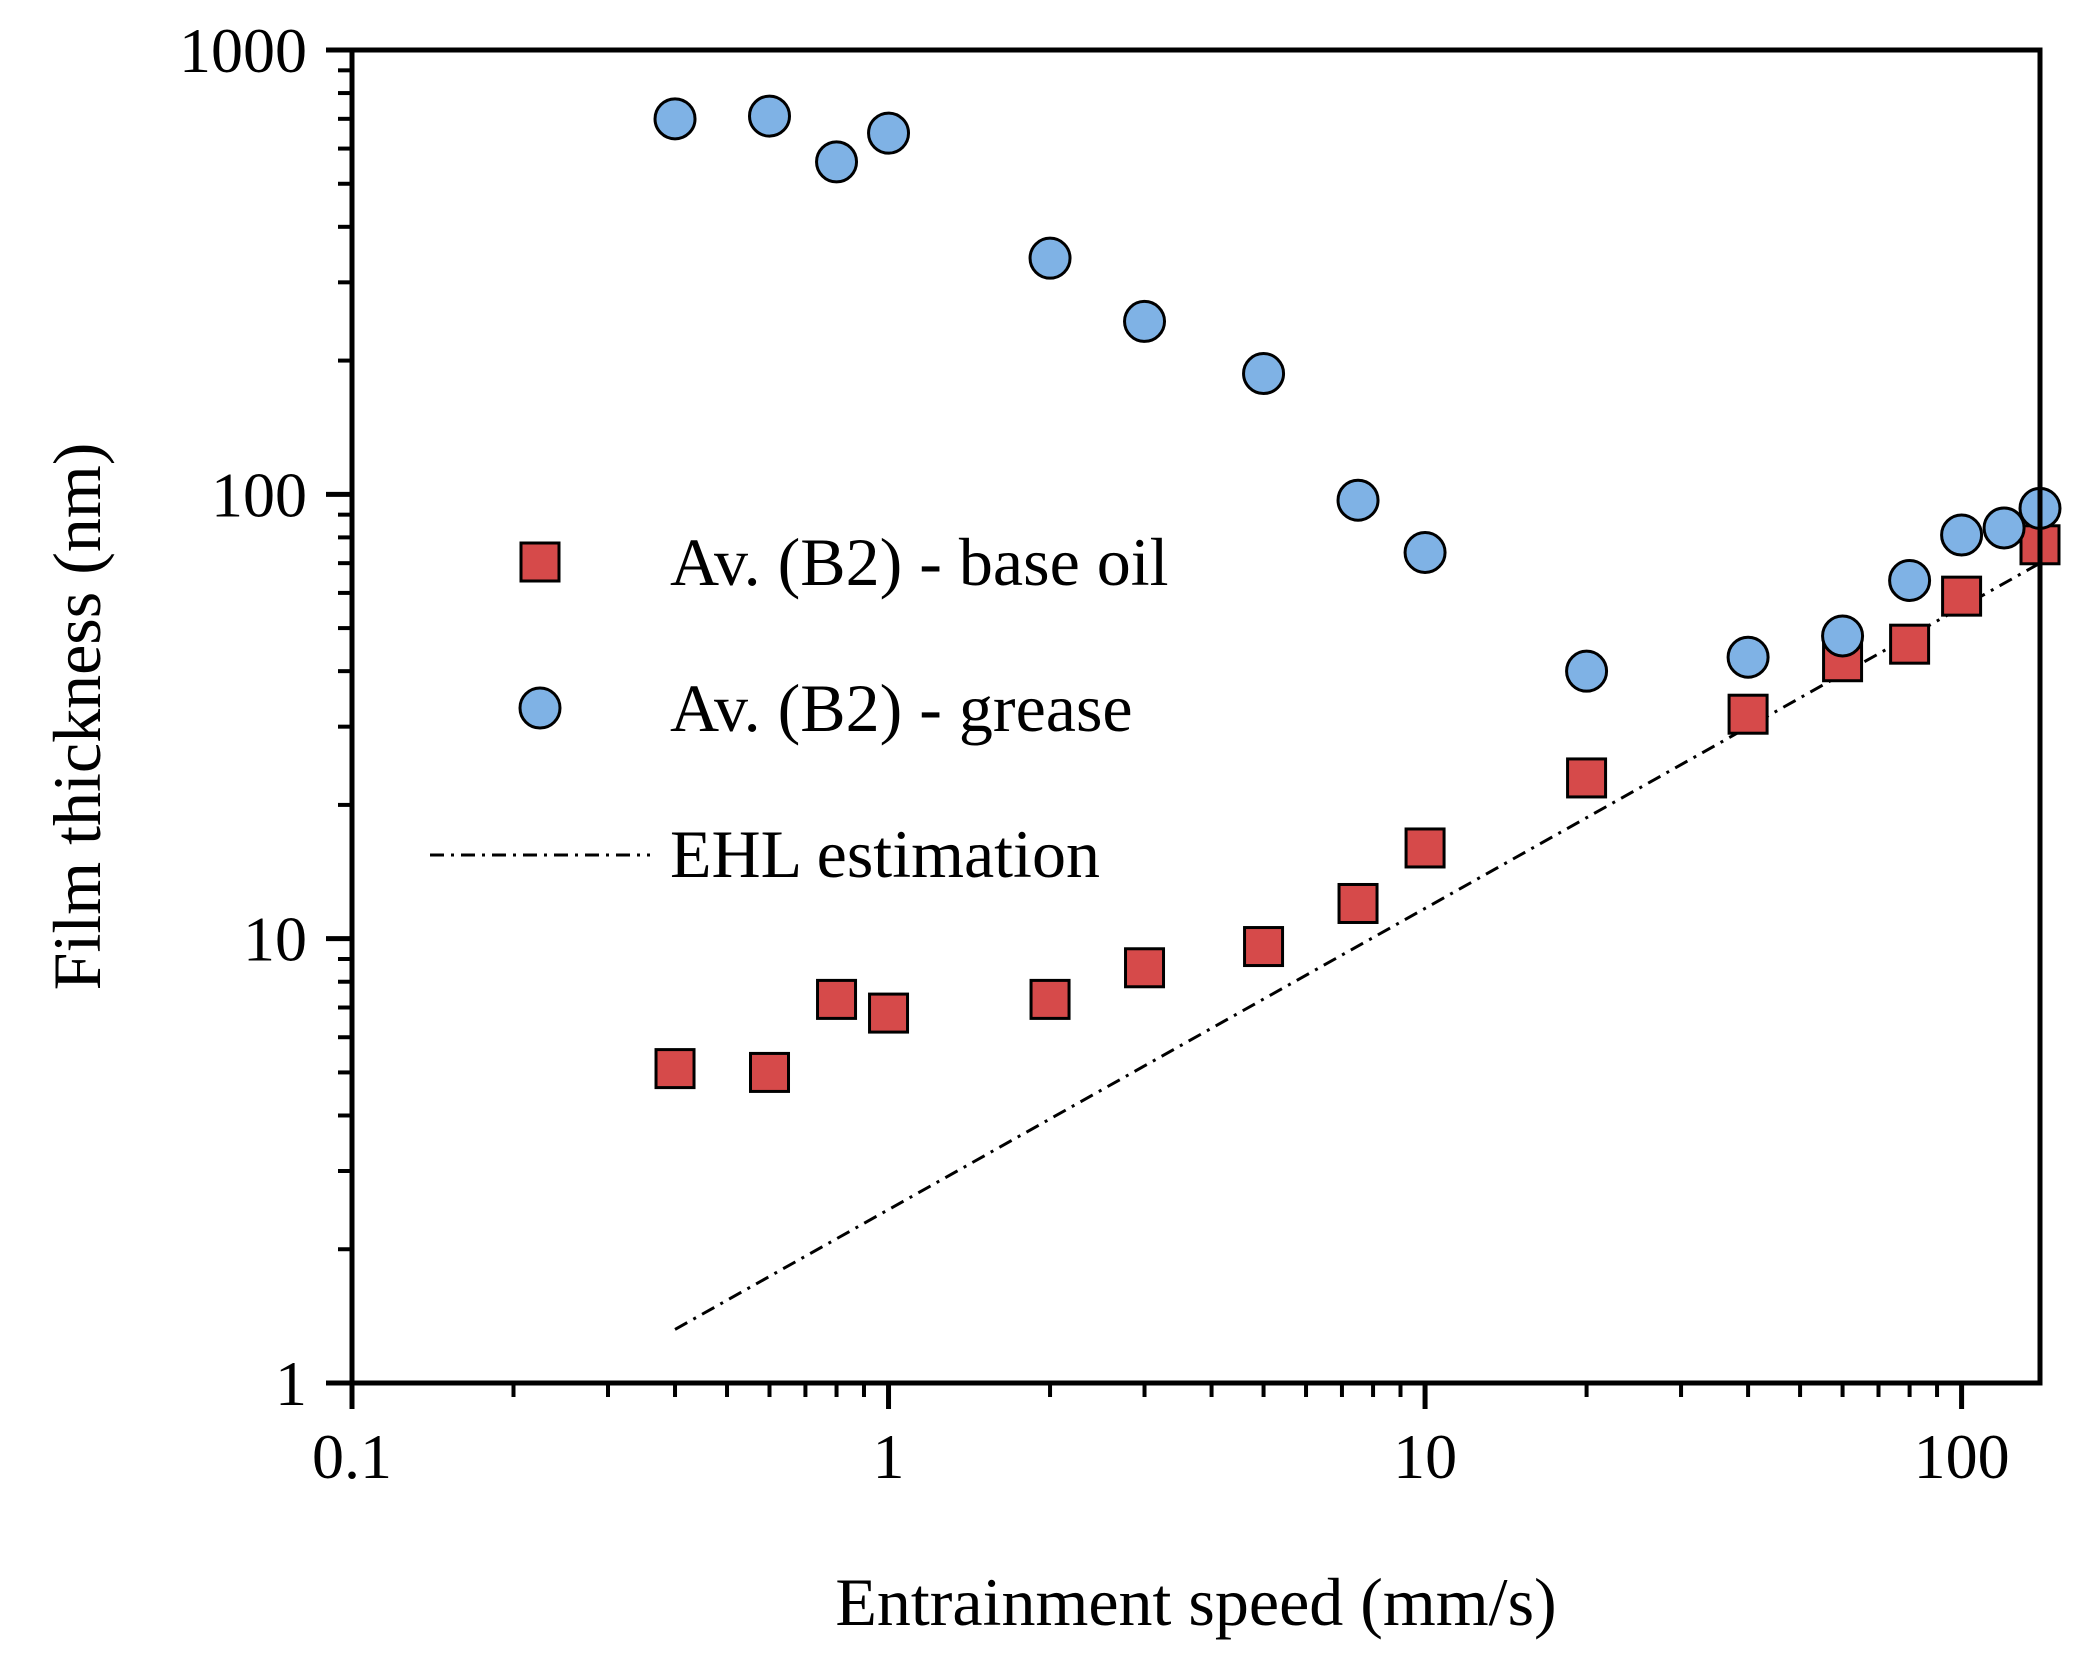  Describe the element at coordinates (259, 494) in the screenshot. I see `y-tick-label: 100` at that location.